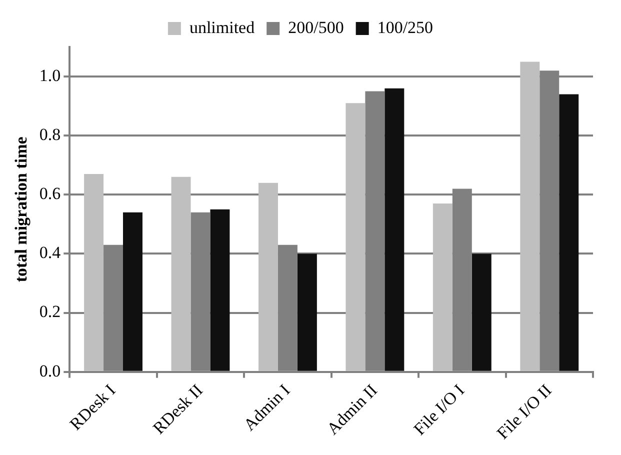 The image size is (621, 455). What do you see at coordinates (316, 27) in the screenshot?
I see `legend-label: 200/500` at bounding box center [316, 27].